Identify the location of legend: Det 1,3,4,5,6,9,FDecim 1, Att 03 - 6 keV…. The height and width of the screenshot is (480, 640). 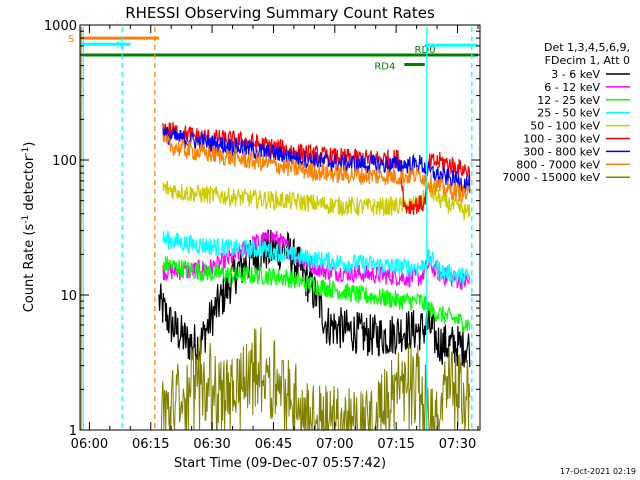
(566, 112).